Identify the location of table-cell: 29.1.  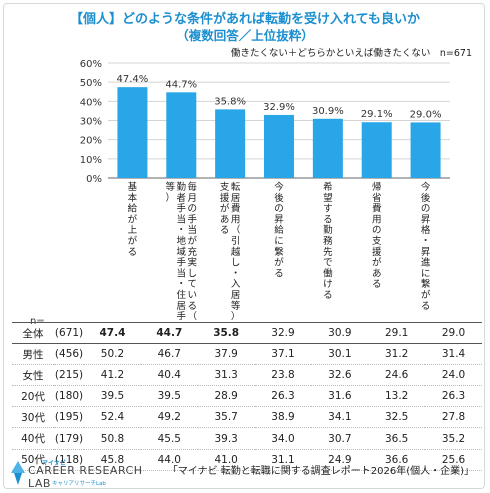
(397, 333).